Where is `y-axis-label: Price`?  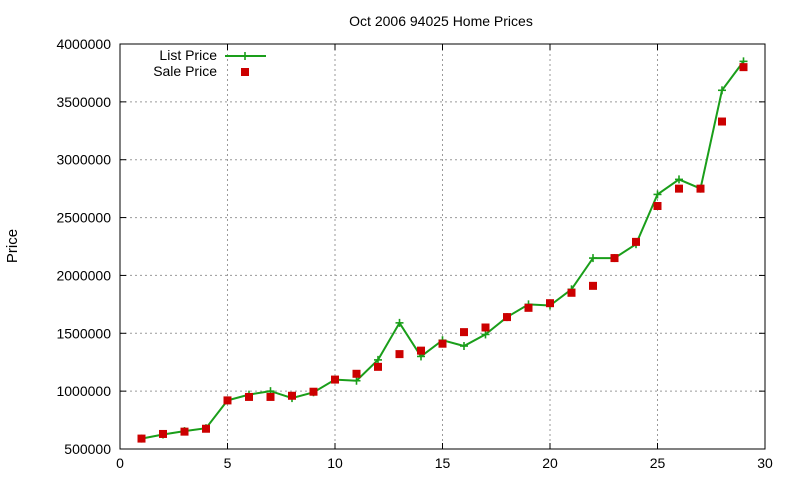 y-axis-label: Price is located at coordinates (12, 246).